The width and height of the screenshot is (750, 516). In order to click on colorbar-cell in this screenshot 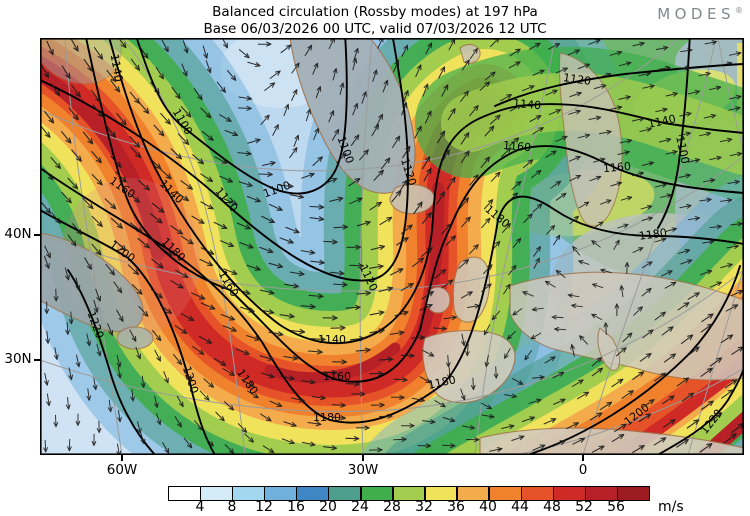, I will do `click(280, 493)`.